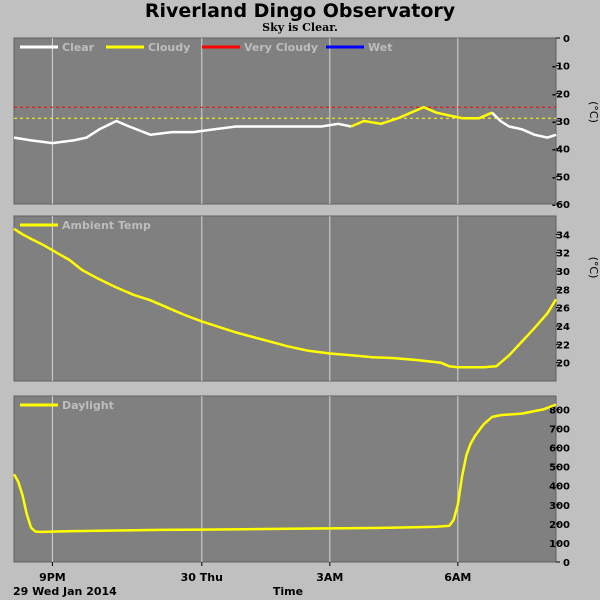 This screenshot has height=600, width=600. Describe the element at coordinates (563, 235) in the screenshot. I see `ambient-y-tick-label: 34` at that location.